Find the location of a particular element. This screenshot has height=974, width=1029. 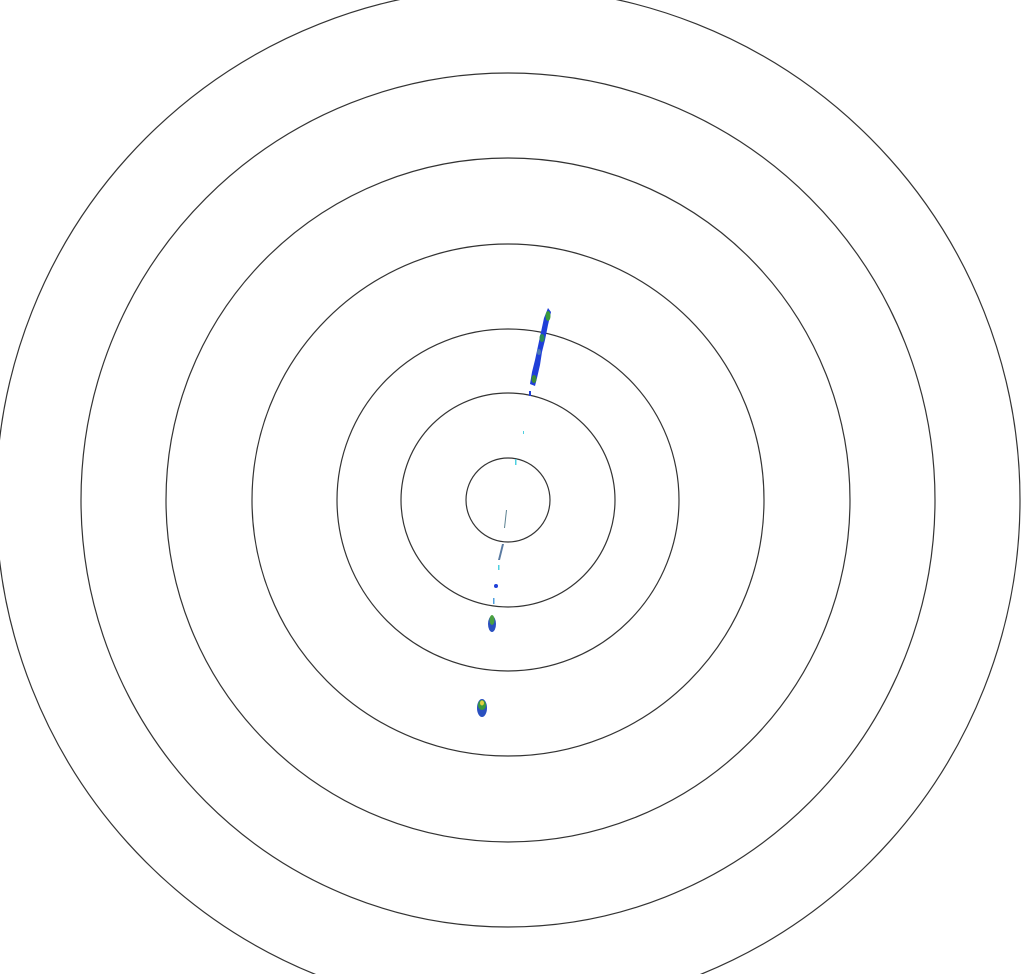

echoes is located at coordinates (514, 512).